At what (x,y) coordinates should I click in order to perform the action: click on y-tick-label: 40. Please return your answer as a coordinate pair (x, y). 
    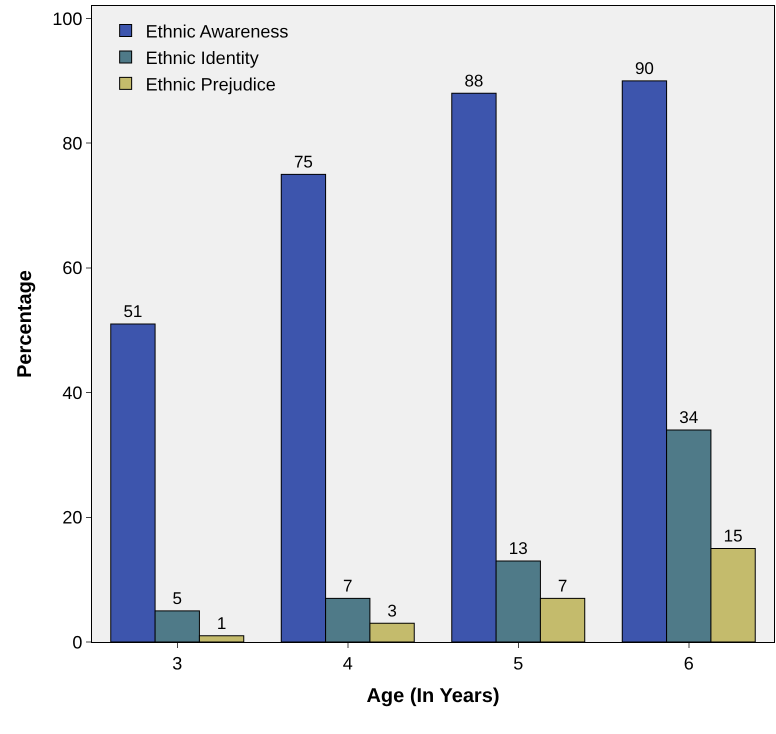
    Looking at the image, I should click on (72, 392).